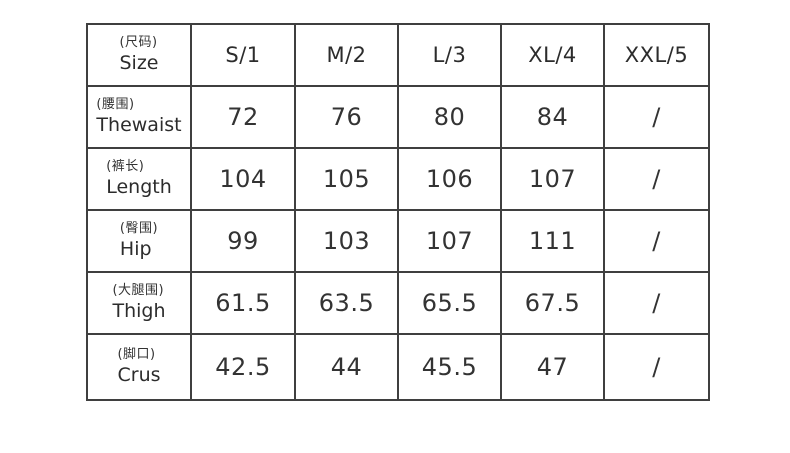 This screenshot has height=453, width=790. What do you see at coordinates (346, 117) in the screenshot?
I see `value-thewaist-m2: 76` at bounding box center [346, 117].